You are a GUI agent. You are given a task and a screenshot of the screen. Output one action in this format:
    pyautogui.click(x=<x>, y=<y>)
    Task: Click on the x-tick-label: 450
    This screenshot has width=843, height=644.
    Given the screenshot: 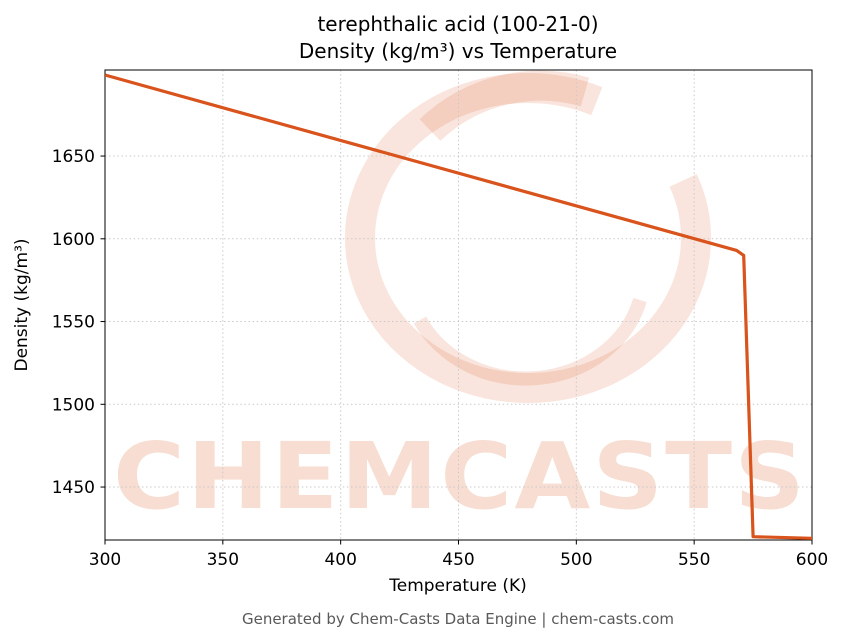 What is the action you would take?
    pyautogui.click(x=458, y=560)
    